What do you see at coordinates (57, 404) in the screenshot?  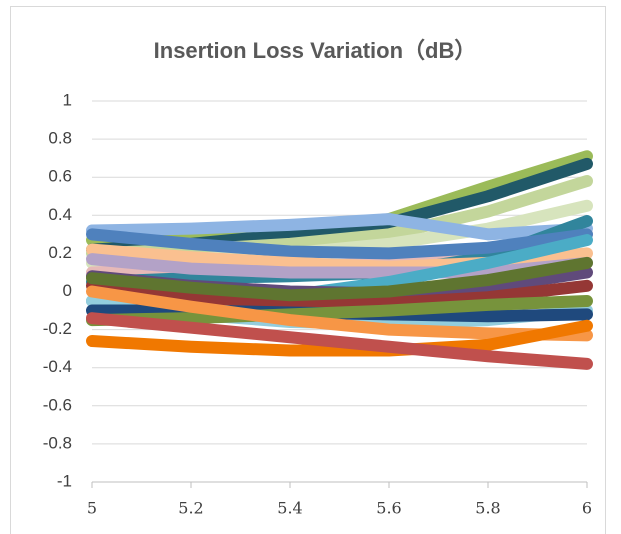 I see `y-tick-label: -0.6` at bounding box center [57, 404].